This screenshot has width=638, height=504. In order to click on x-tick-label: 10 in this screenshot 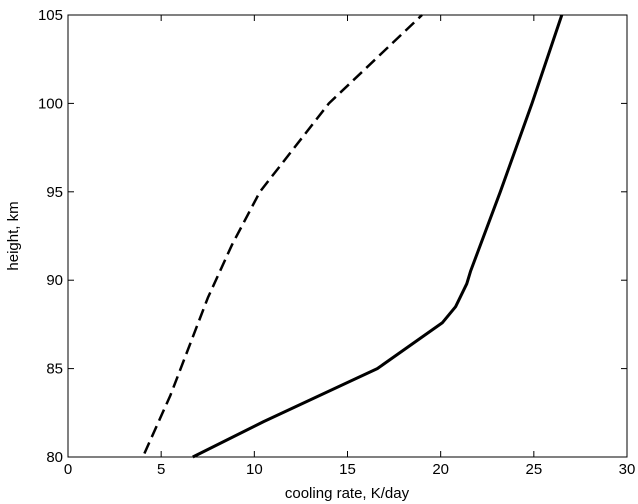, I will do `click(254, 469)`.